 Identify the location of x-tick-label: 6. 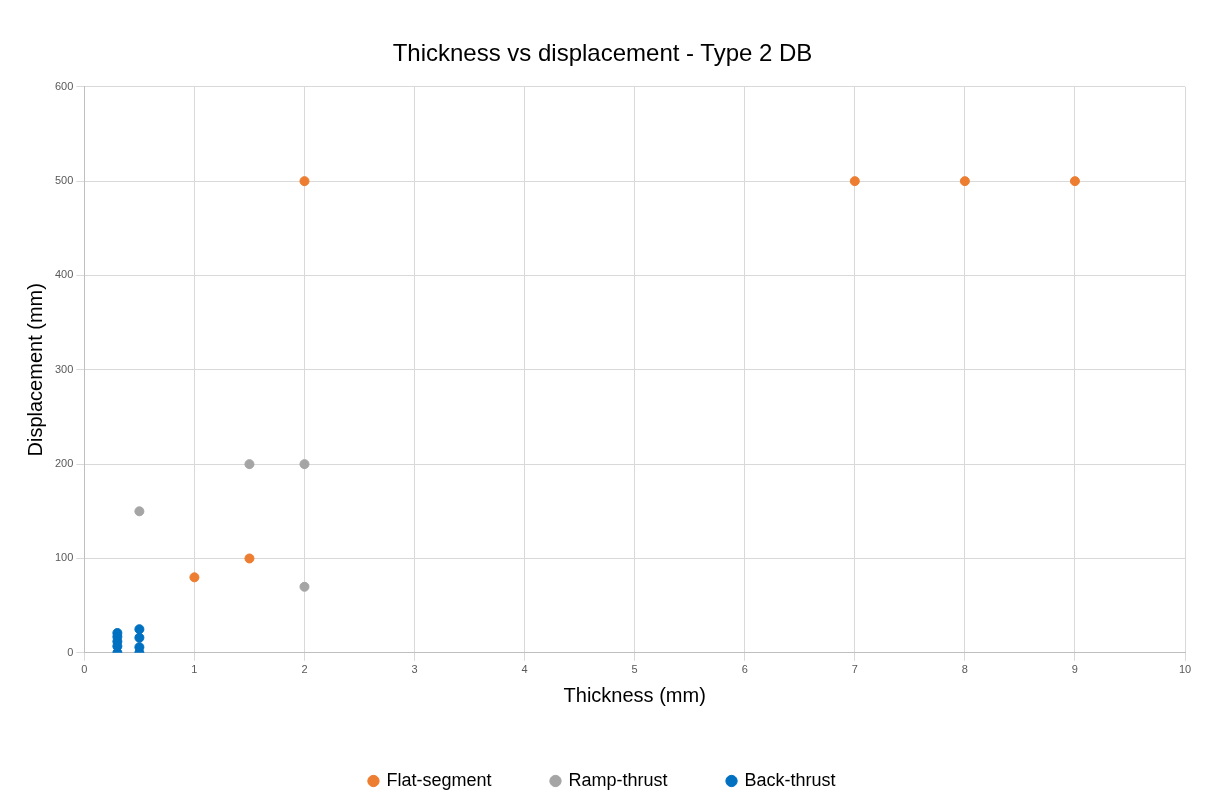
(744, 669).